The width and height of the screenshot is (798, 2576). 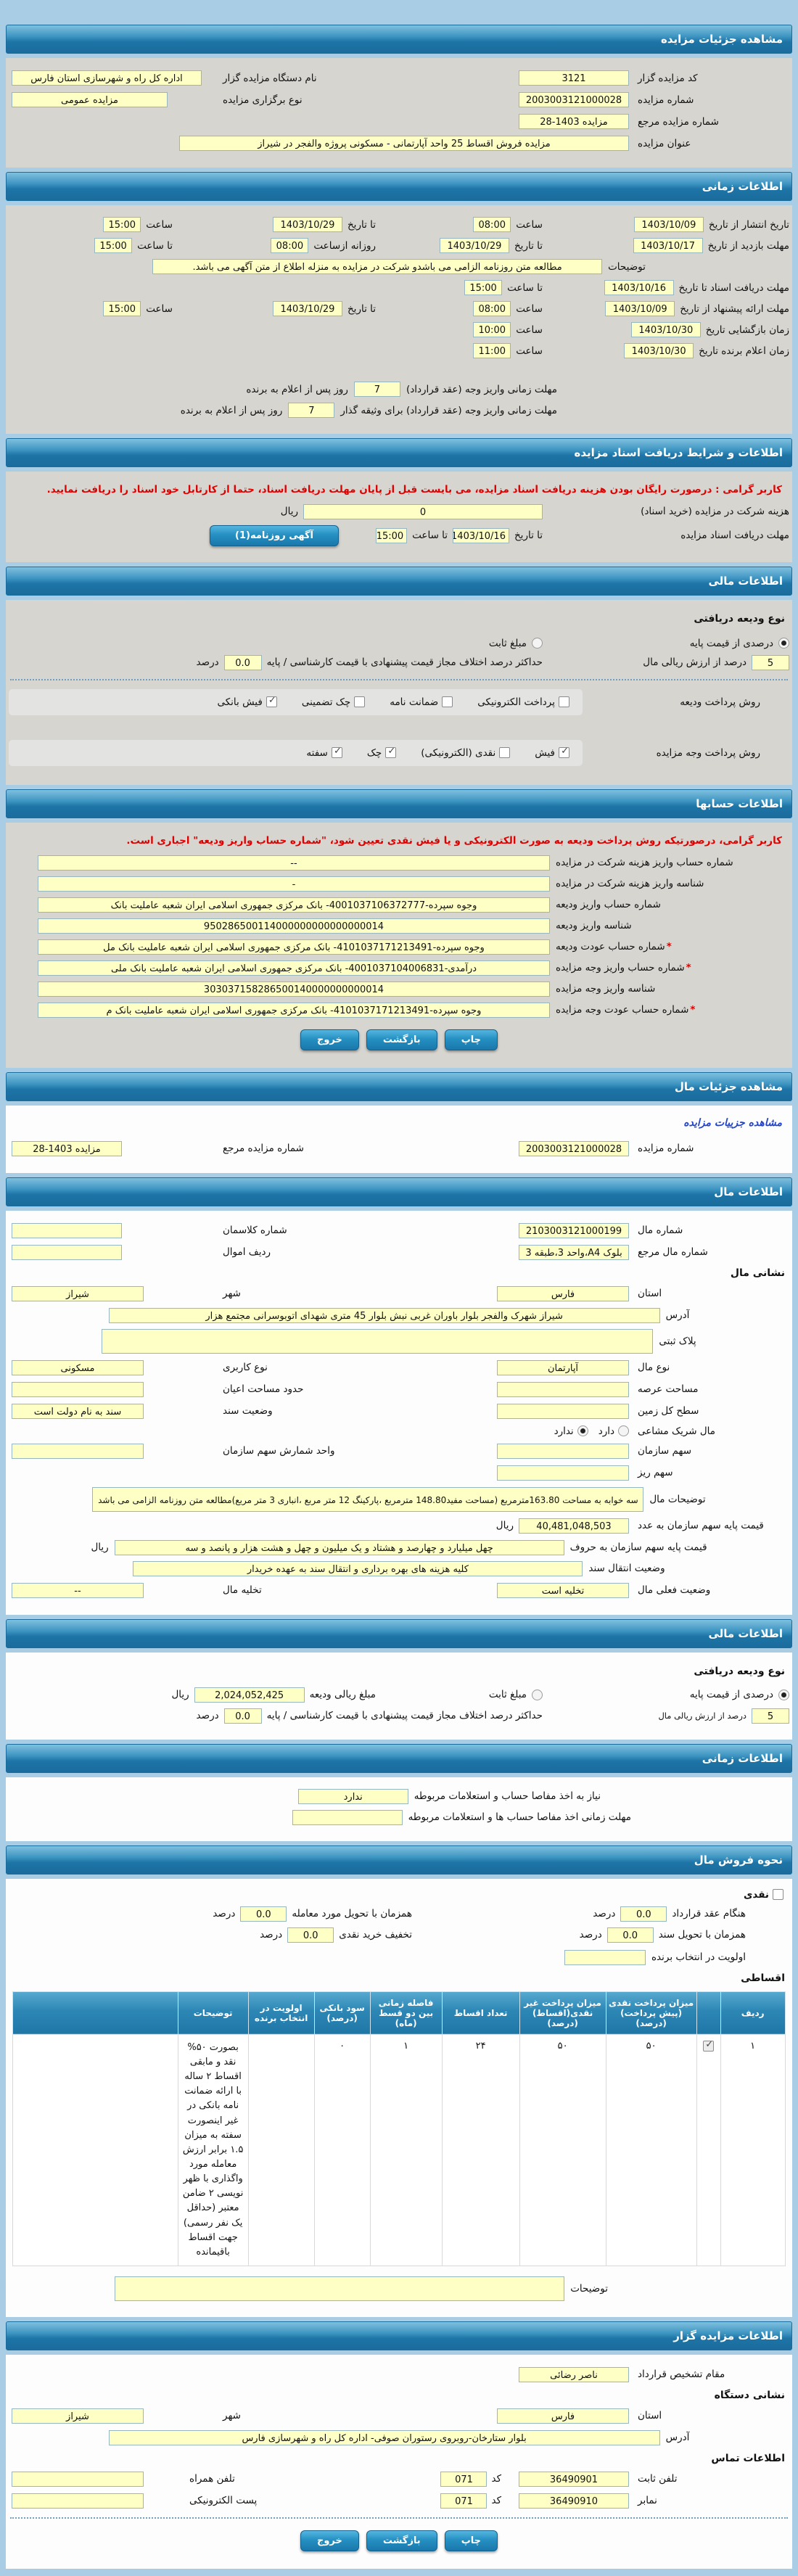 What do you see at coordinates (564, 702) in the screenshot?
I see `electronic-payment-checkbox` at bounding box center [564, 702].